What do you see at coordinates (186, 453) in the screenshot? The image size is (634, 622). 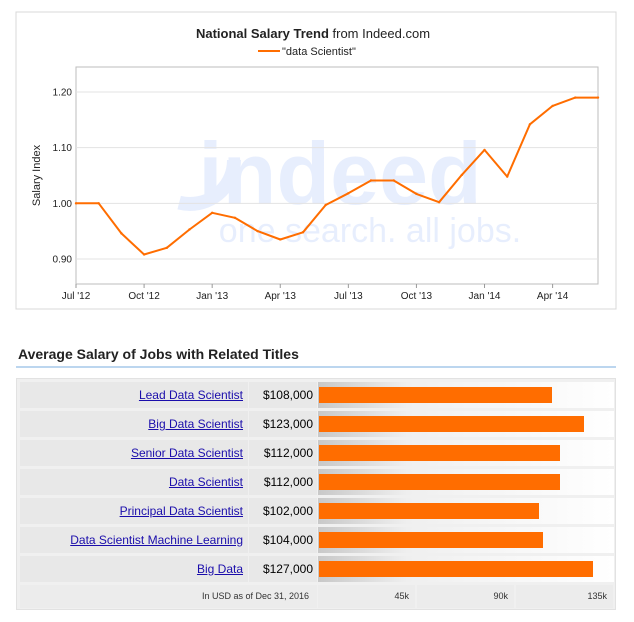 I see `job-title-link: Senior Data Scientist` at bounding box center [186, 453].